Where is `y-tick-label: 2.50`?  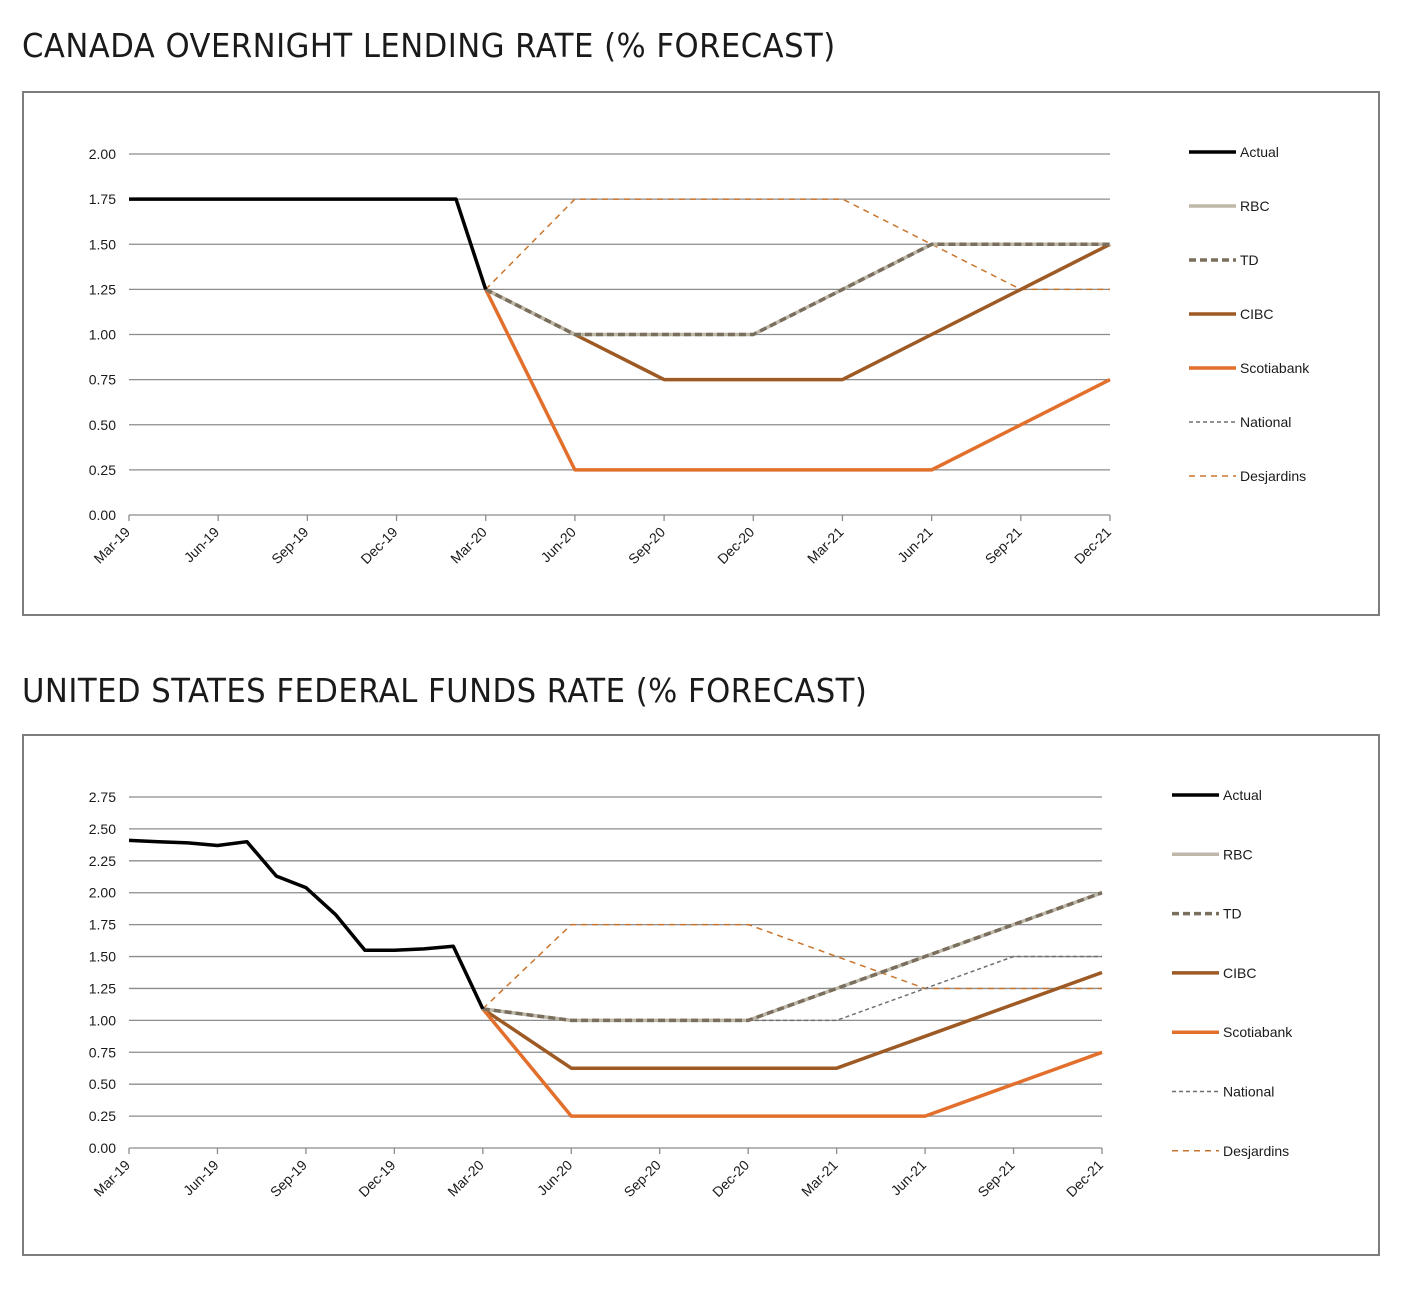
y-tick-label: 2.50 is located at coordinates (102, 829).